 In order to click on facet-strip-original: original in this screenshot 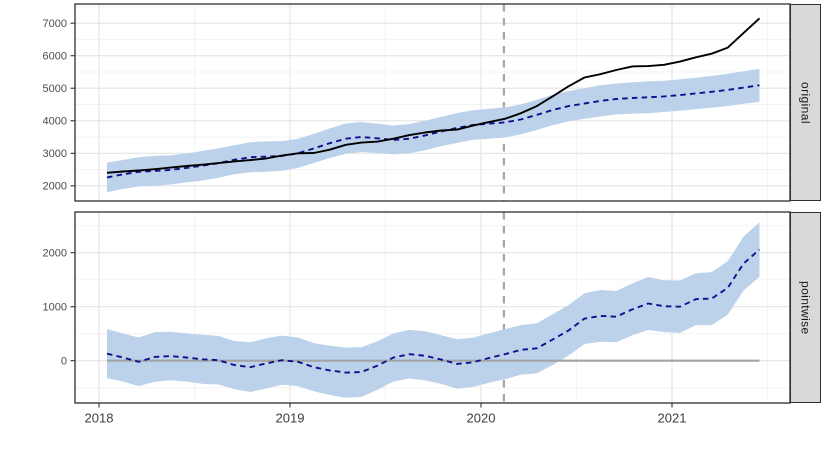, I will do `click(805, 102)`.